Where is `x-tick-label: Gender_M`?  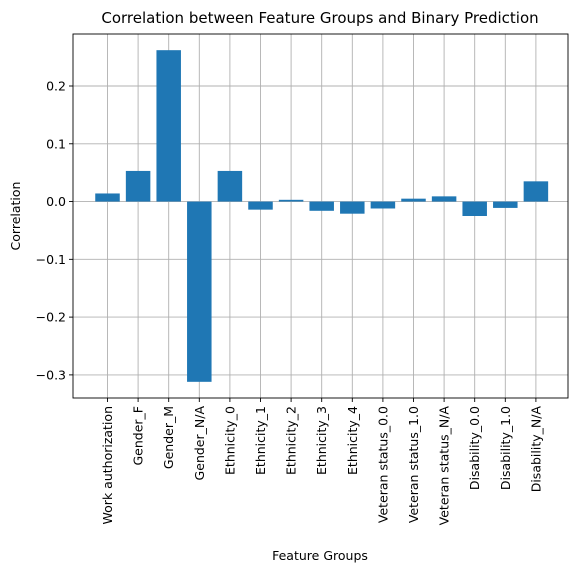 x-tick-label: Gender_M is located at coordinates (168, 437).